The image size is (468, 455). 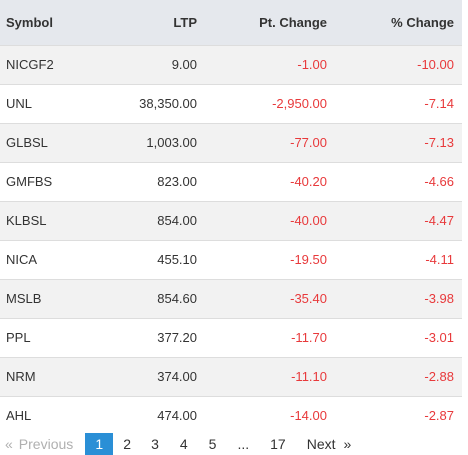 I want to click on pct-change-cell: -3.01, so click(x=439, y=337).